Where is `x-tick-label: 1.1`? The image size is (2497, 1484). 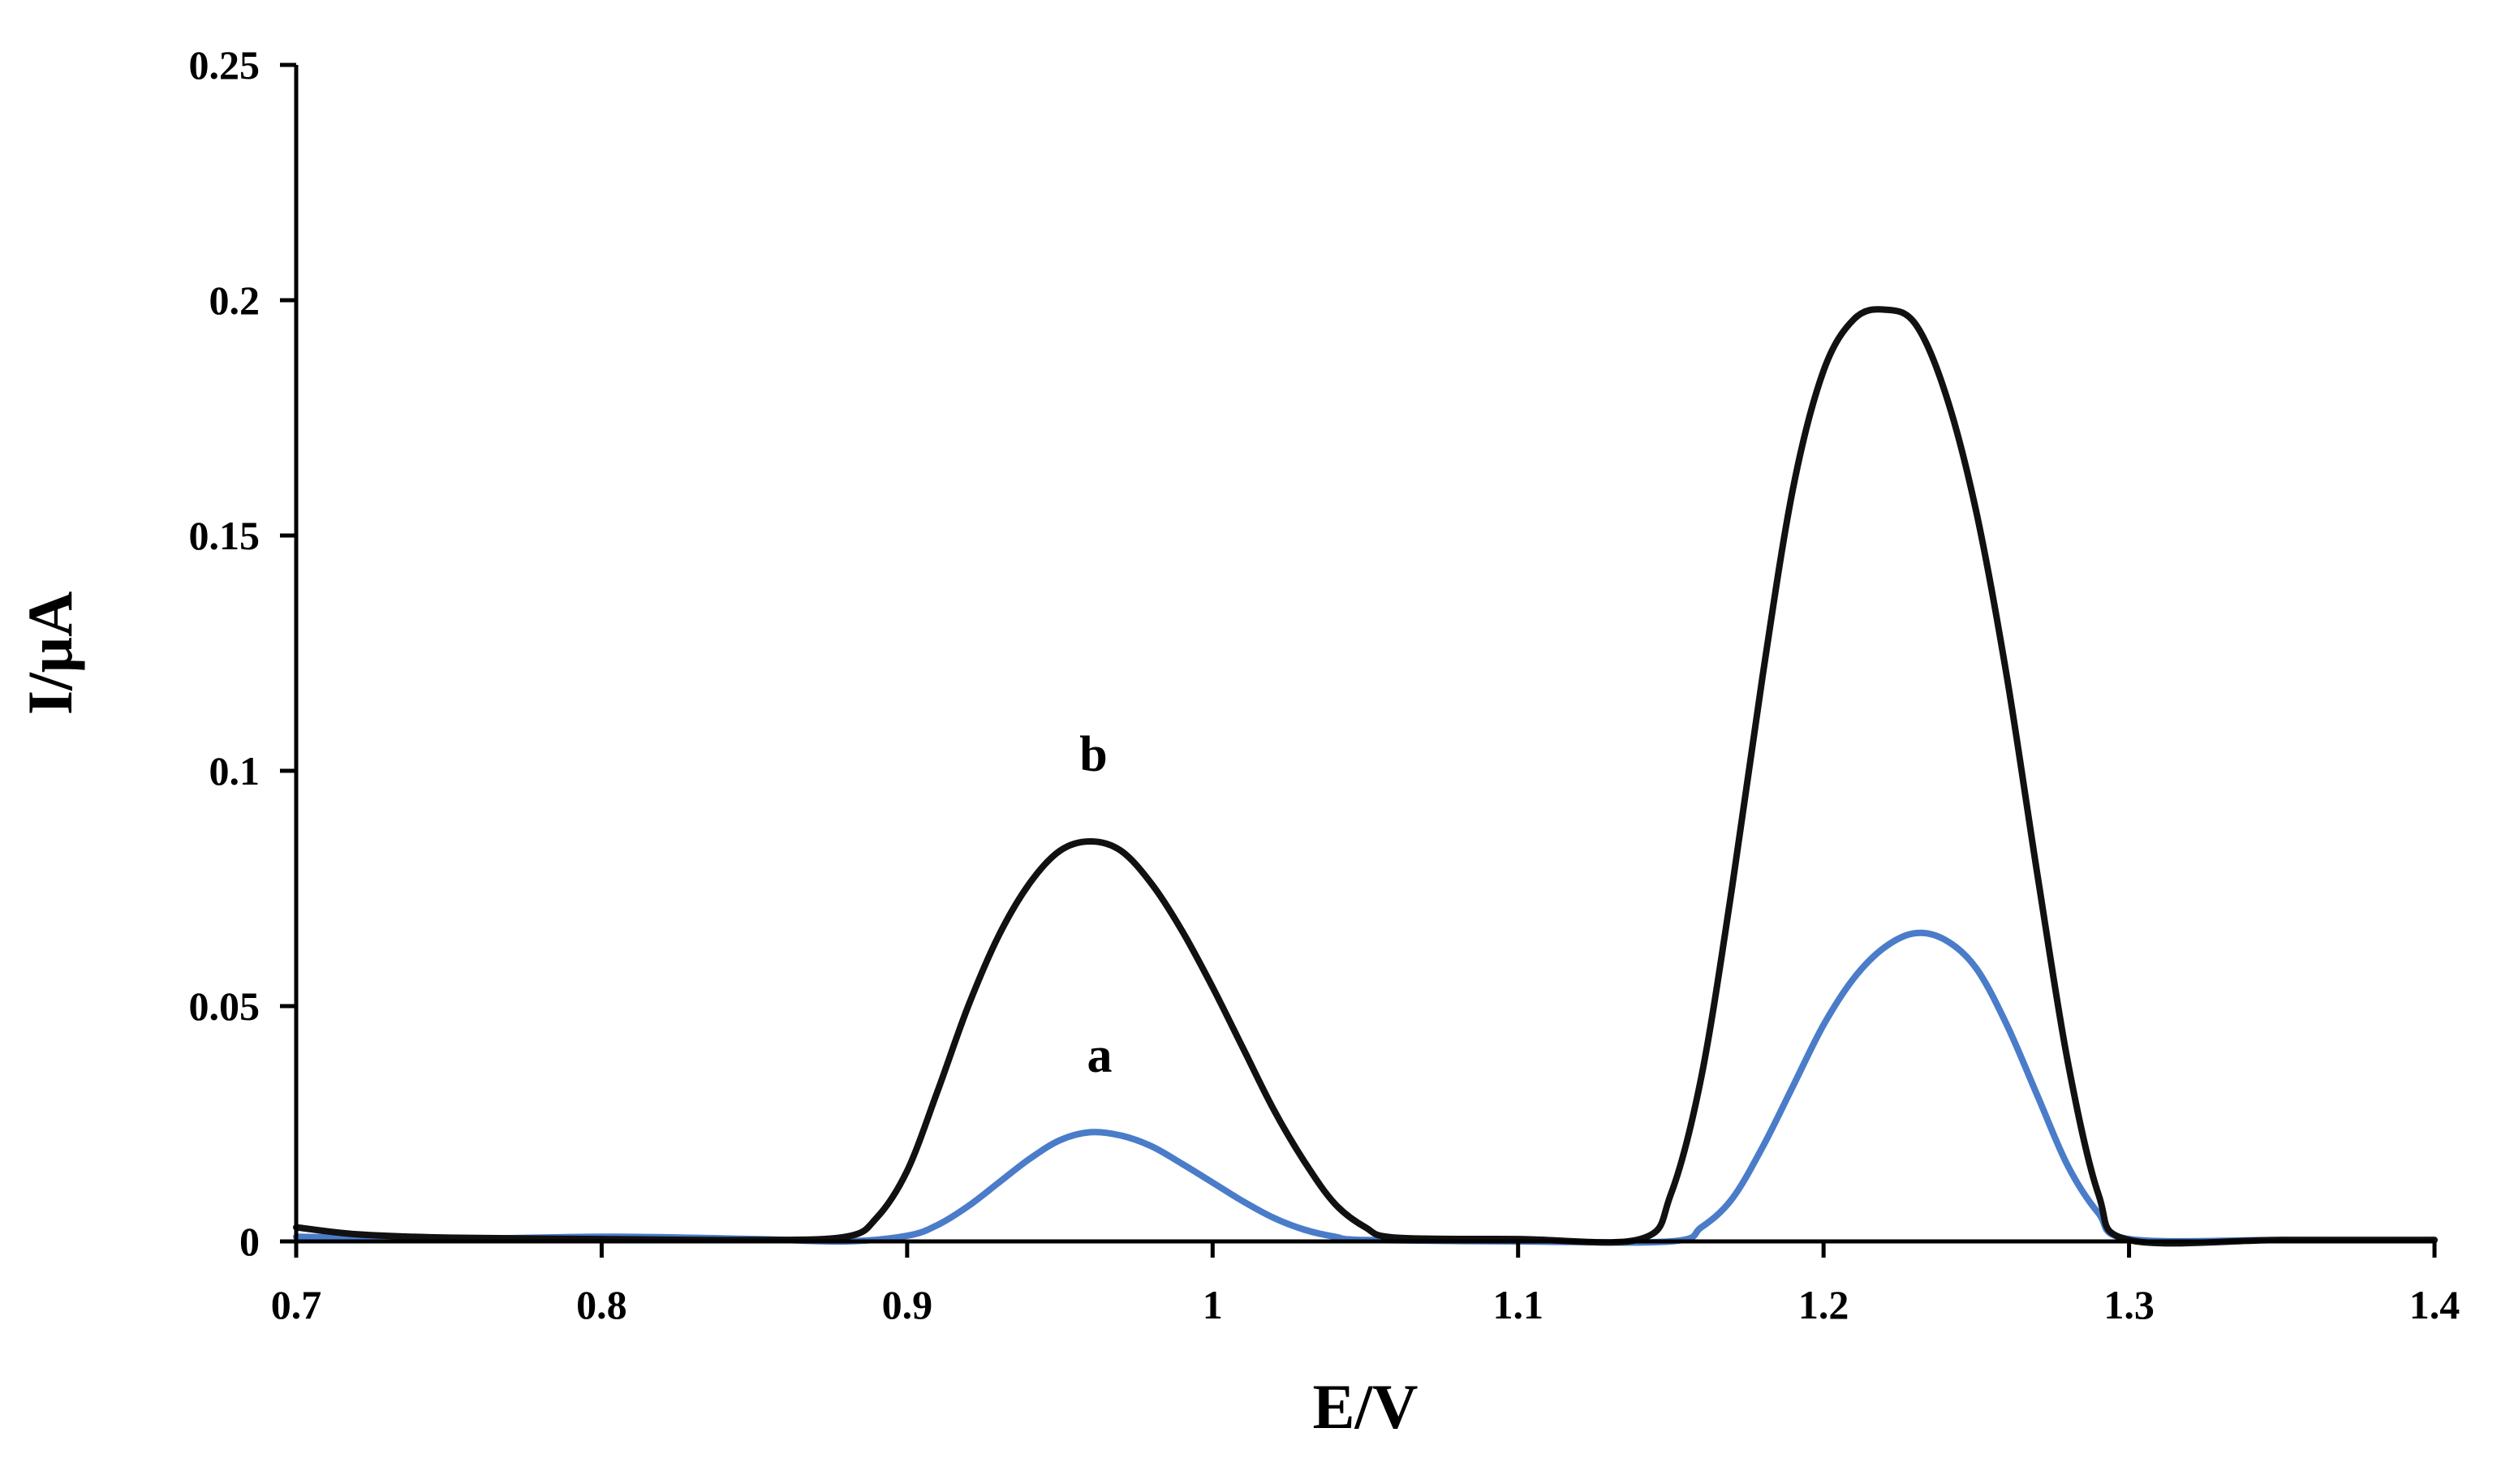
x-tick-label: 1.1 is located at coordinates (1517, 1304).